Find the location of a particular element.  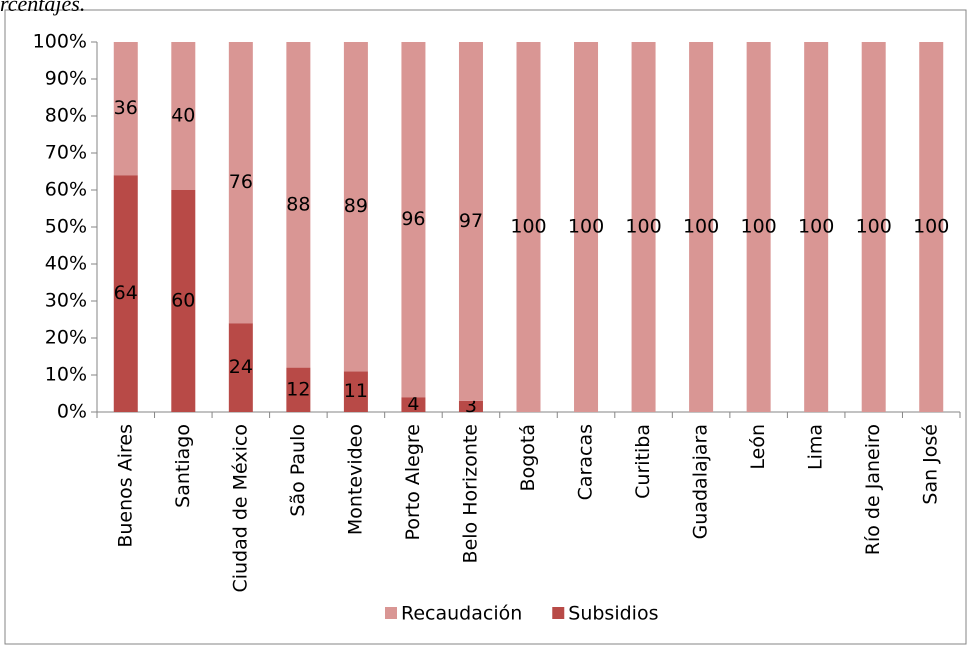

x-tick-label: Lima is located at coordinates (816, 447).